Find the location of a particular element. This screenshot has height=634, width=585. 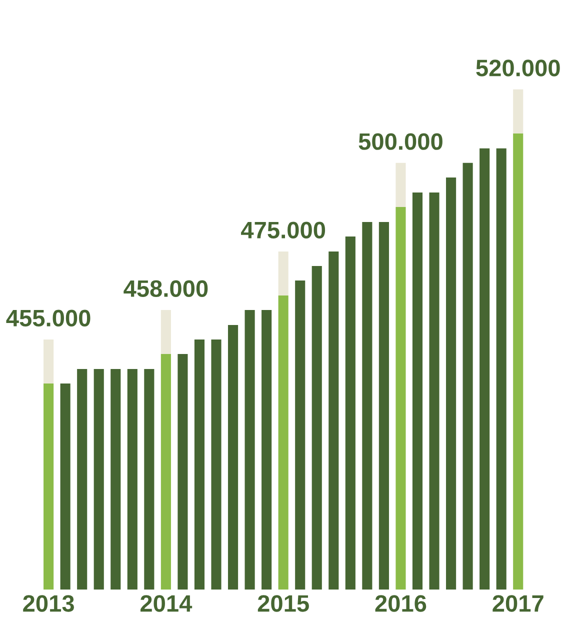

x-tick-label: 2015 is located at coordinates (283, 603).